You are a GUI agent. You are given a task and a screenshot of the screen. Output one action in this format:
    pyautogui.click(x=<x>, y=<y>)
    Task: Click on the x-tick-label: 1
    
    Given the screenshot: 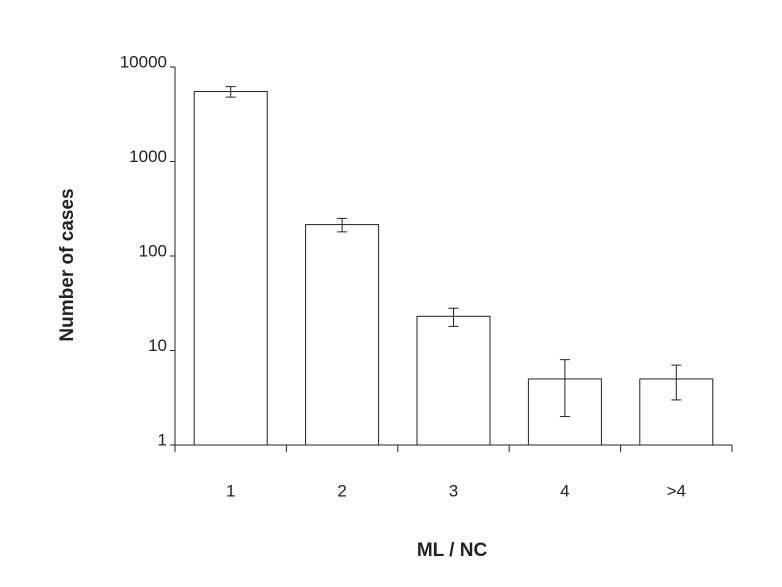 What is the action you would take?
    pyautogui.click(x=230, y=490)
    